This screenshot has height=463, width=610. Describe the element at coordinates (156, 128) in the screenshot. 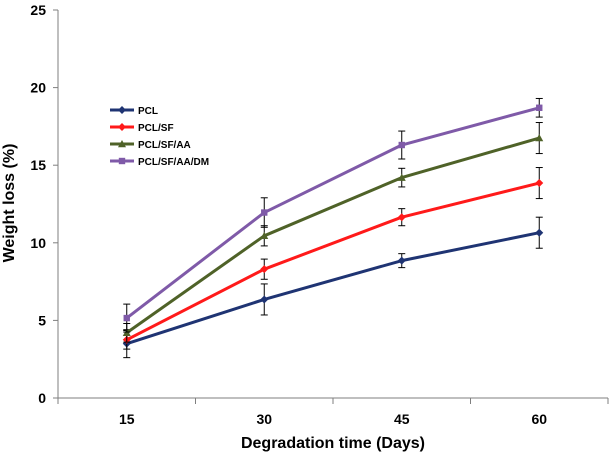

I see `legend-label: PCL/SF` at that location.